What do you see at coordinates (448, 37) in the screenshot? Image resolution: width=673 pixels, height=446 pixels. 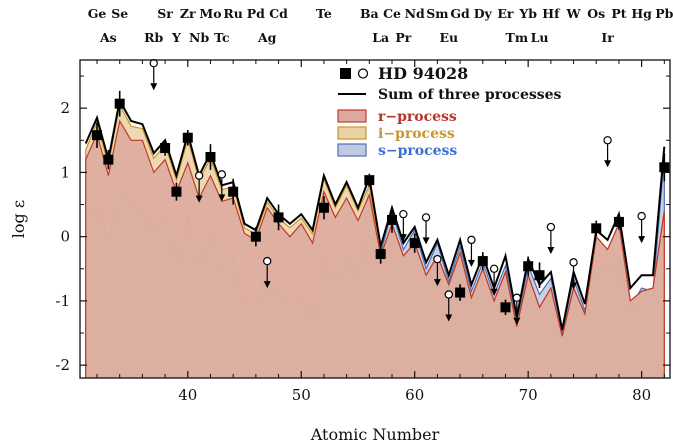 I see `element-label: Eu` at bounding box center [448, 37].